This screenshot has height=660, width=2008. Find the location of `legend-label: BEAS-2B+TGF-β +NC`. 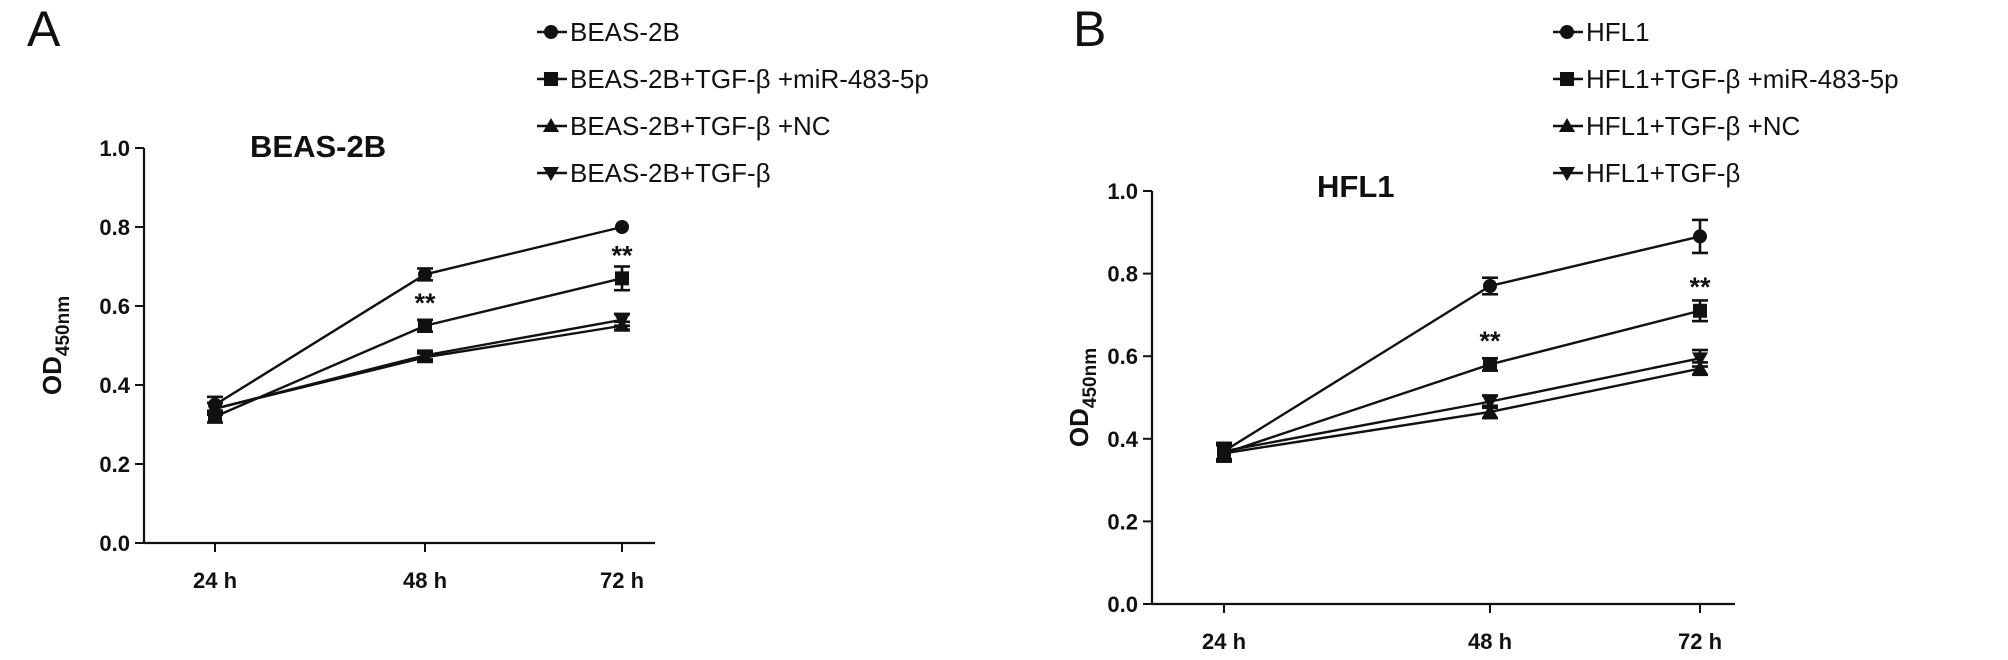

legend-label: BEAS-2B+TGF-β +NC is located at coordinates (700, 126).